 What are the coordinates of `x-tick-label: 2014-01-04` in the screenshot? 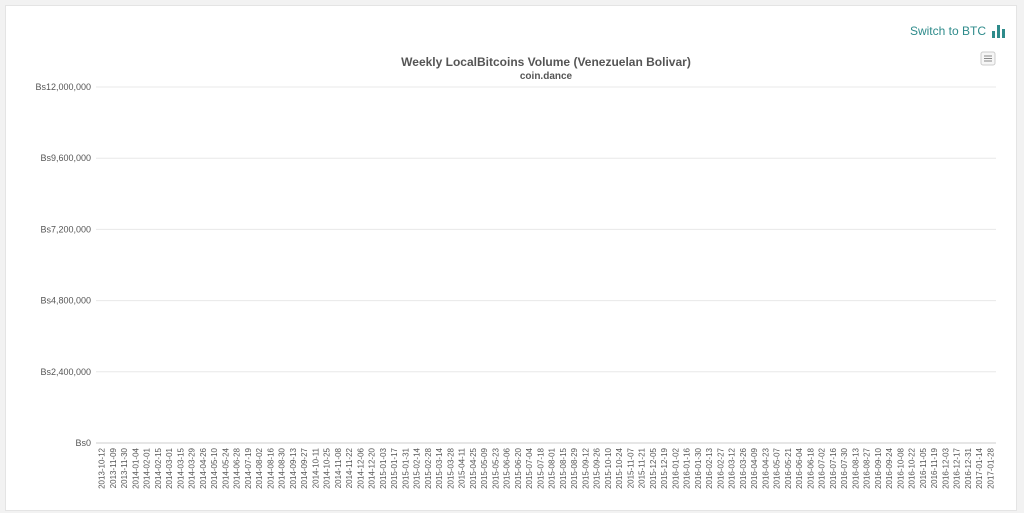 It's located at (135, 467).